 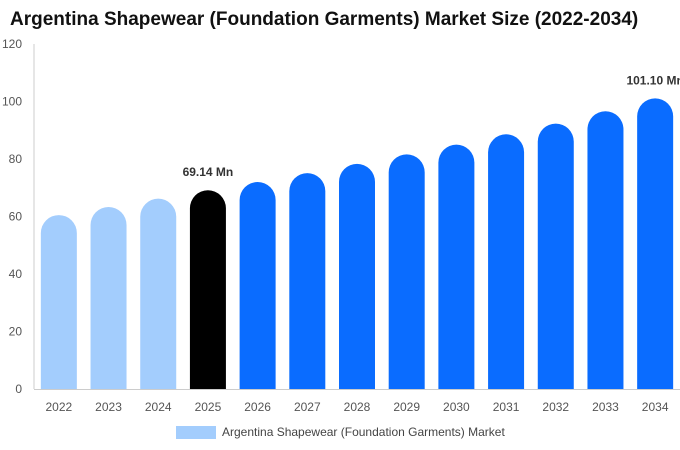 I want to click on bar-2024, so click(x=158, y=293).